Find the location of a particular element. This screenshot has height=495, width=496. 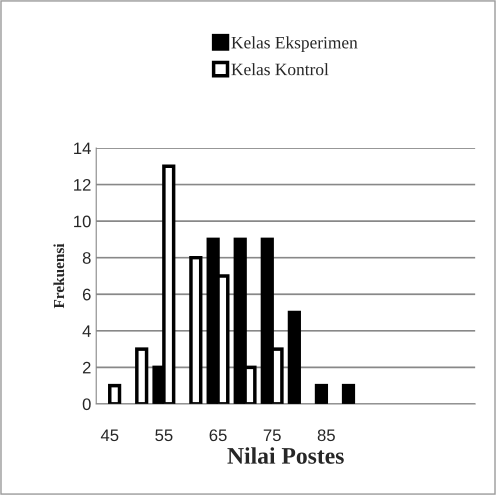

legend-label: Kelas Eksperimen is located at coordinates (294, 44).